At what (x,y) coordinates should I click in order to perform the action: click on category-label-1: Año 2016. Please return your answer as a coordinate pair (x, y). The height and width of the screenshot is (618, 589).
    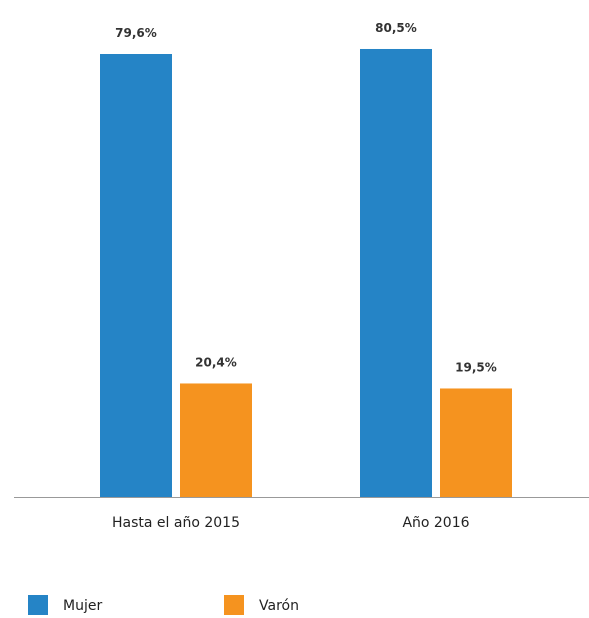
    Looking at the image, I should click on (435, 523).